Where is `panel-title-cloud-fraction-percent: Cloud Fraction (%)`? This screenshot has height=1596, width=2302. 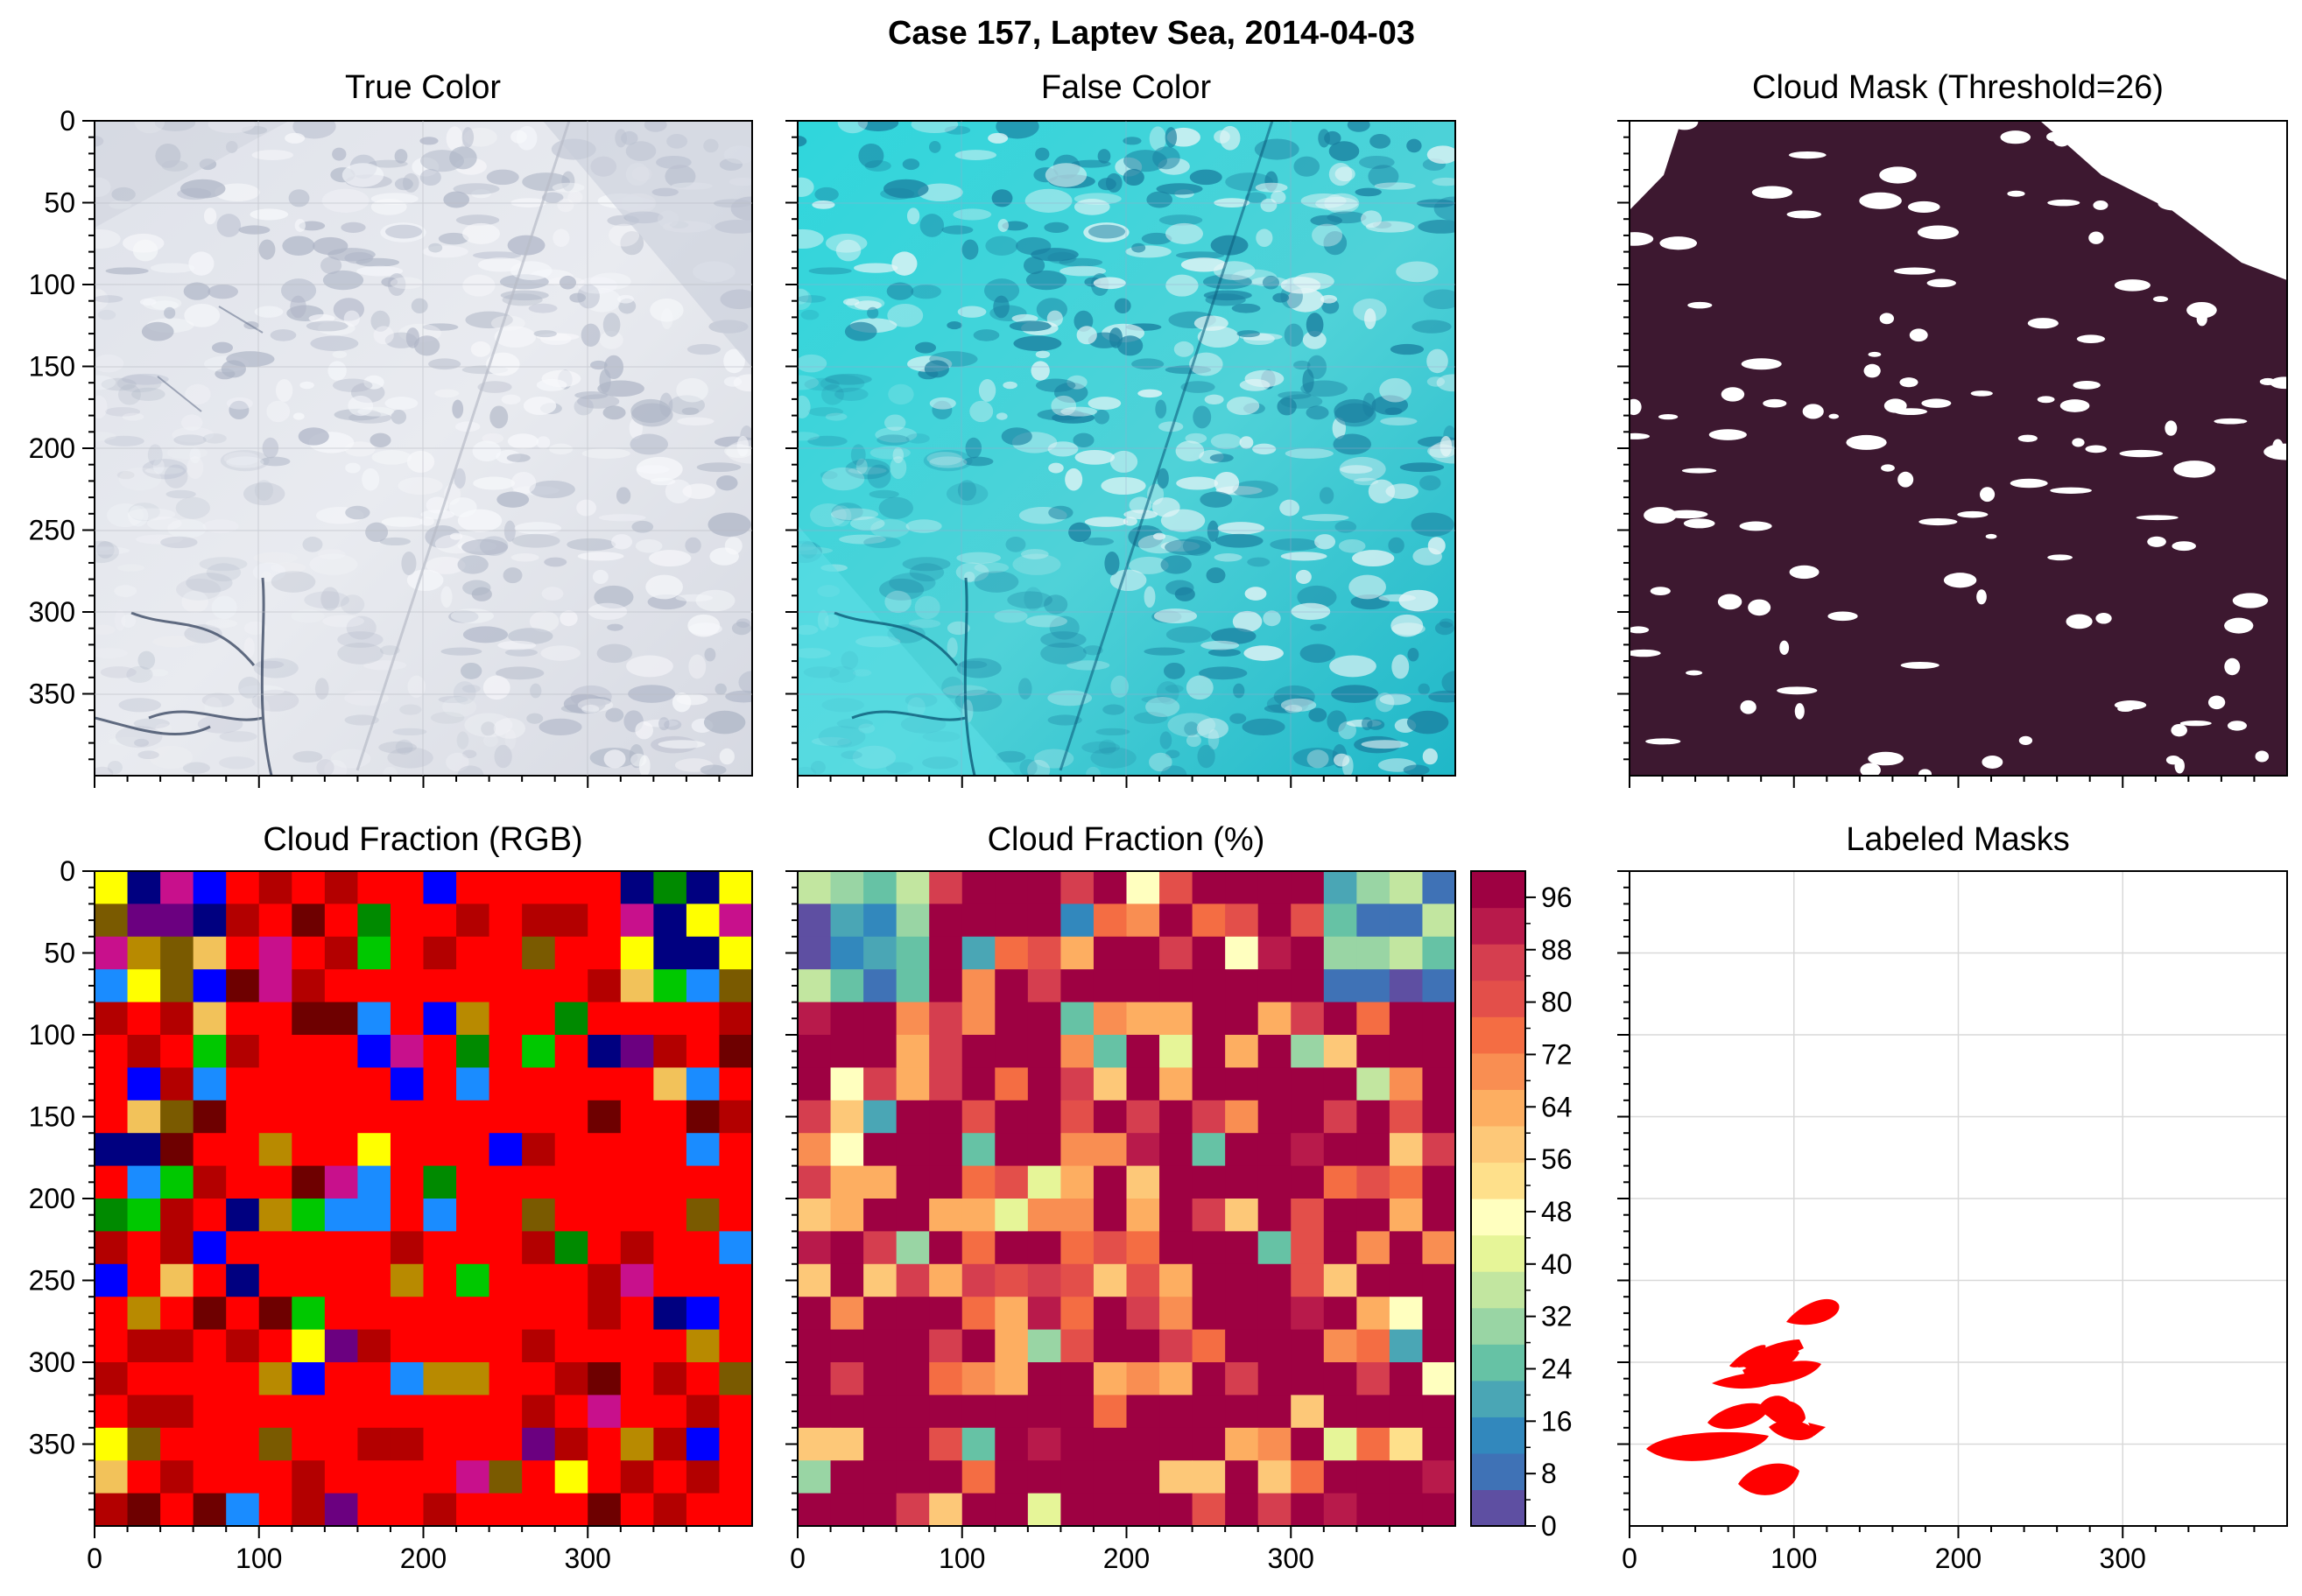 panel-title-cloud-fraction-percent: Cloud Fraction (%) is located at coordinates (1126, 839).